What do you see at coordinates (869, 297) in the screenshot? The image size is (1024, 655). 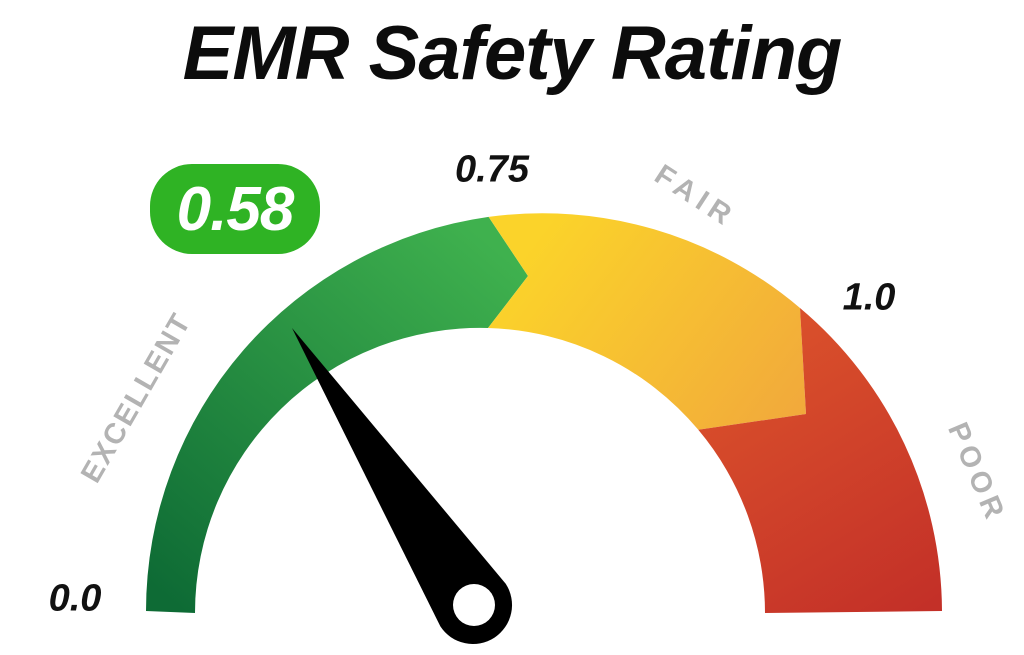 I see `tick-label-max: 1.0` at bounding box center [869, 297].